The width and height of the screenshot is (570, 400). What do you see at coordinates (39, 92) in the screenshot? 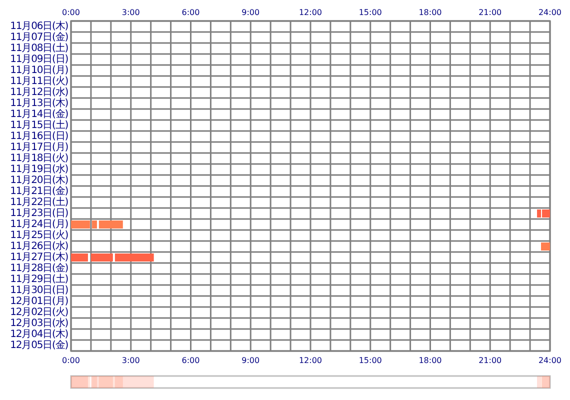
I see `y-tick-label: 11月12日(水)` at bounding box center [39, 92].